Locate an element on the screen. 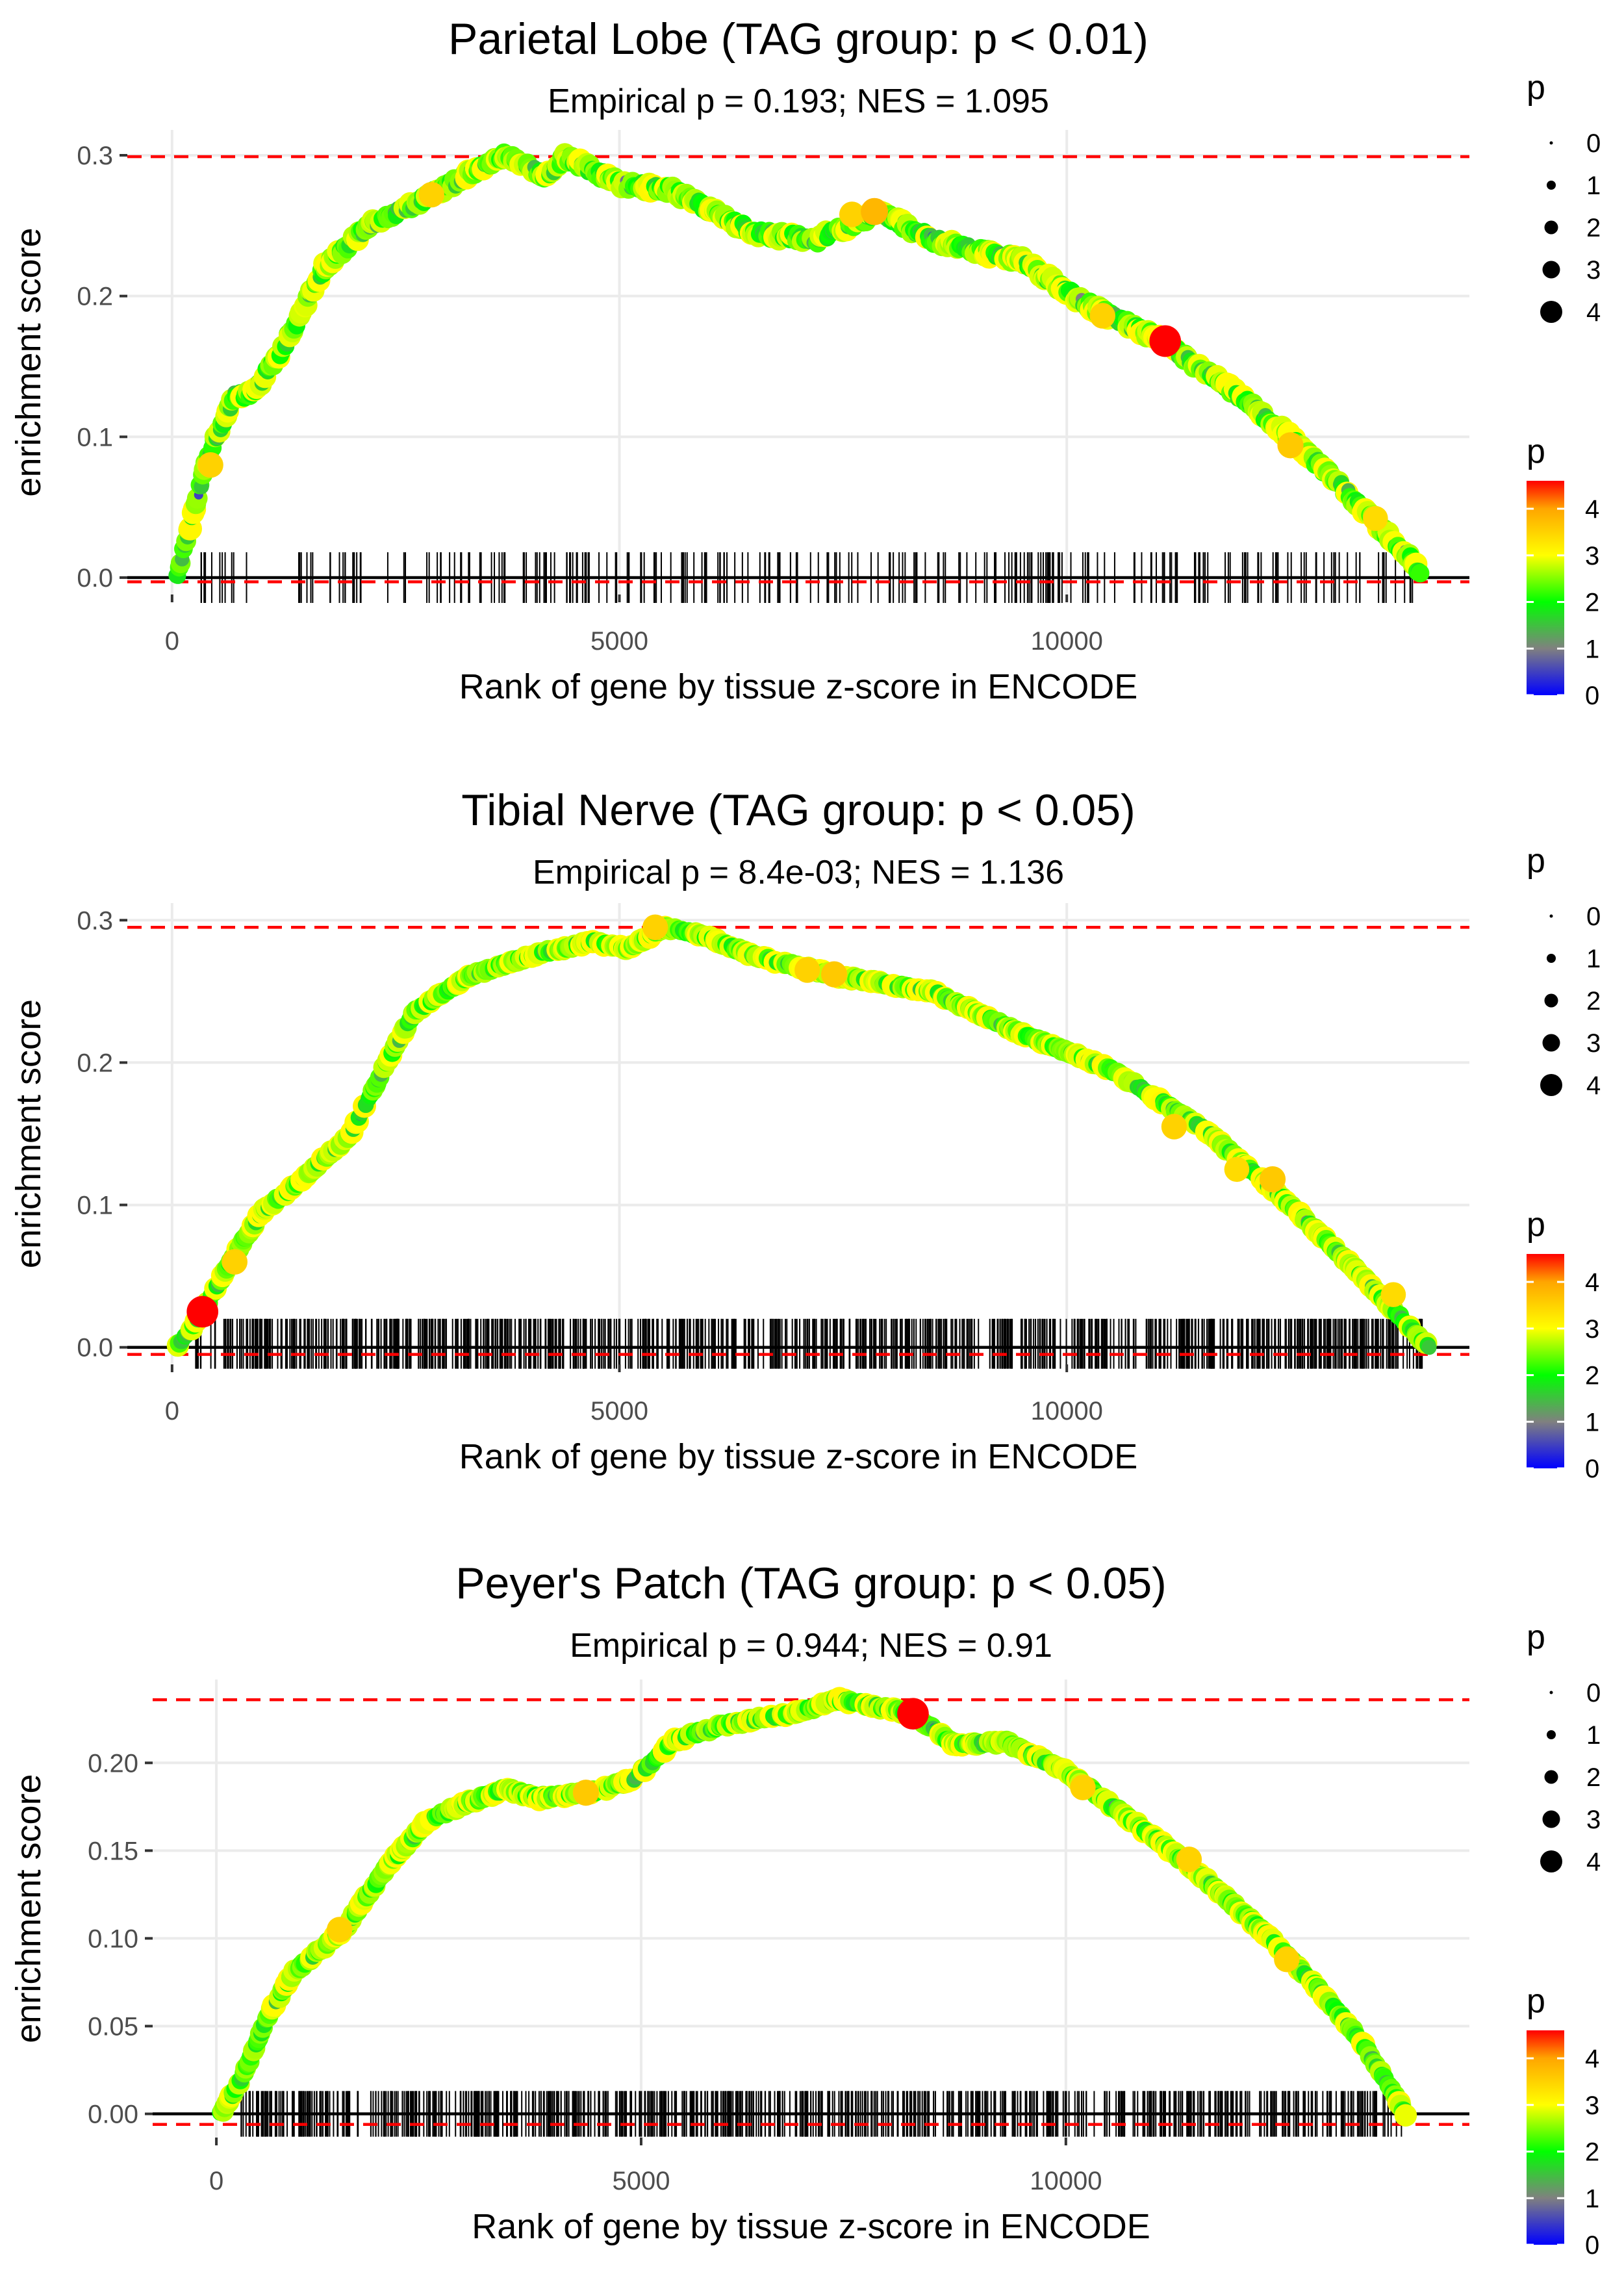 The width and height of the screenshot is (1624, 2274). enrichment-points is located at coordinates (814, 1907).